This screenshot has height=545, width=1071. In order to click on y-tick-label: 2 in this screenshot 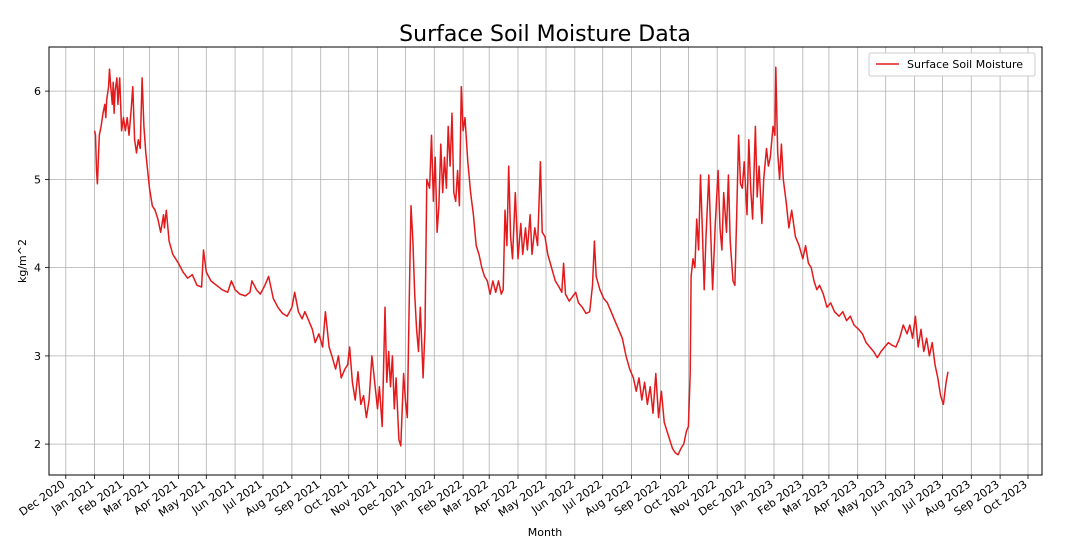, I will do `click(37, 444)`.